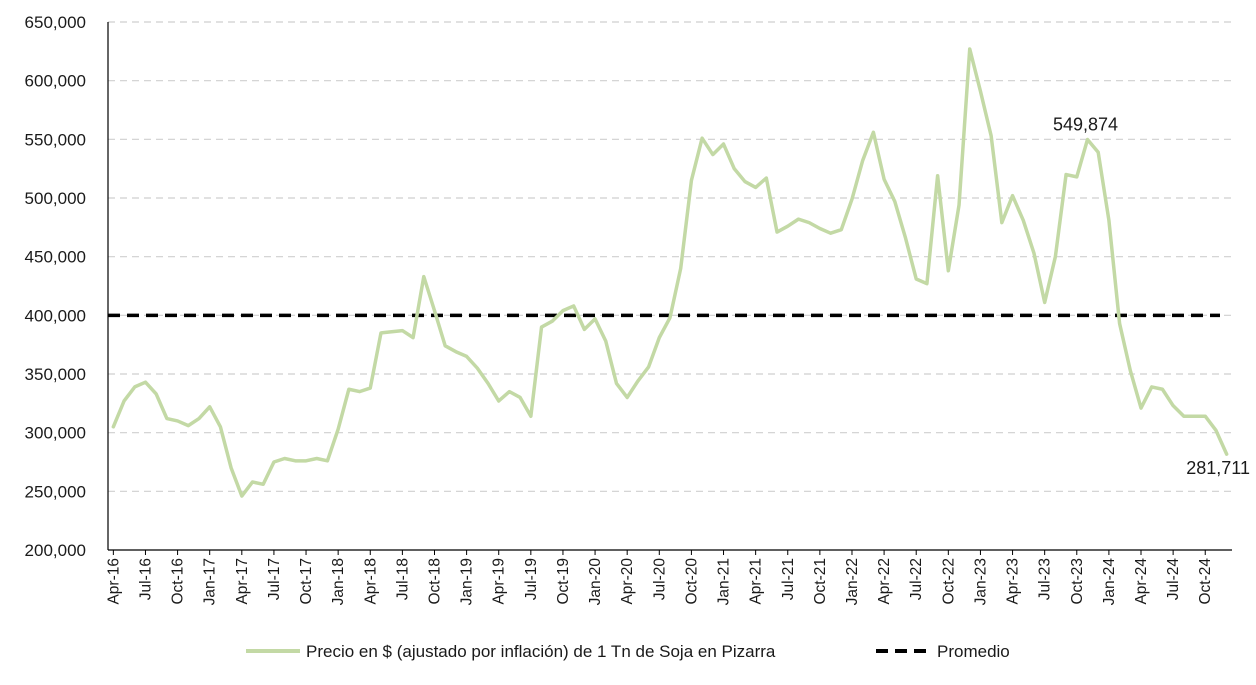 The width and height of the screenshot is (1256, 685). Describe the element at coordinates (1109, 582) in the screenshot. I see `x-tick-label: Jan-24` at that location.